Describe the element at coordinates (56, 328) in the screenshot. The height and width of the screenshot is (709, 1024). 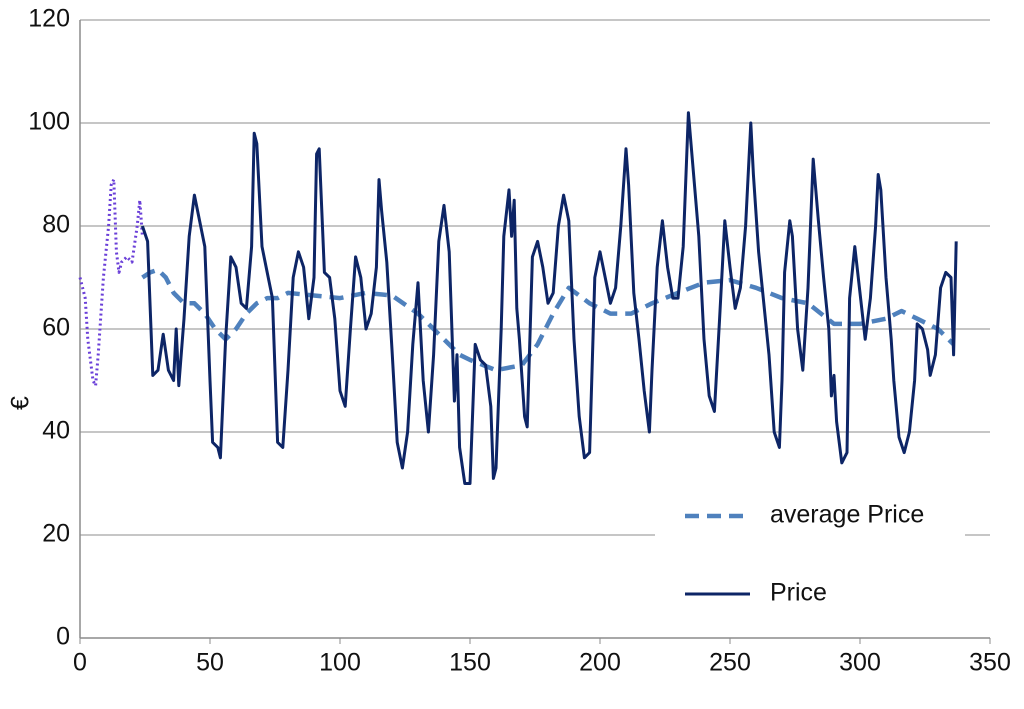
I see `y-tick-label: 60` at that location.